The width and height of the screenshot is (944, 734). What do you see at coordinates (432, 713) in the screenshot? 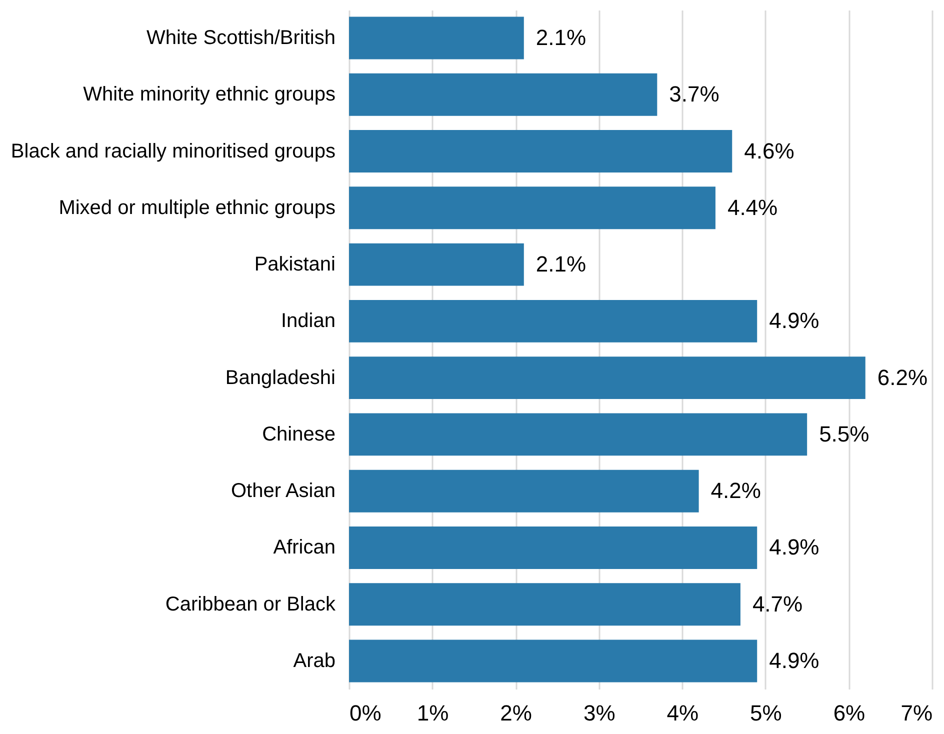
I see `x-tick-label: 1%` at bounding box center [432, 713].